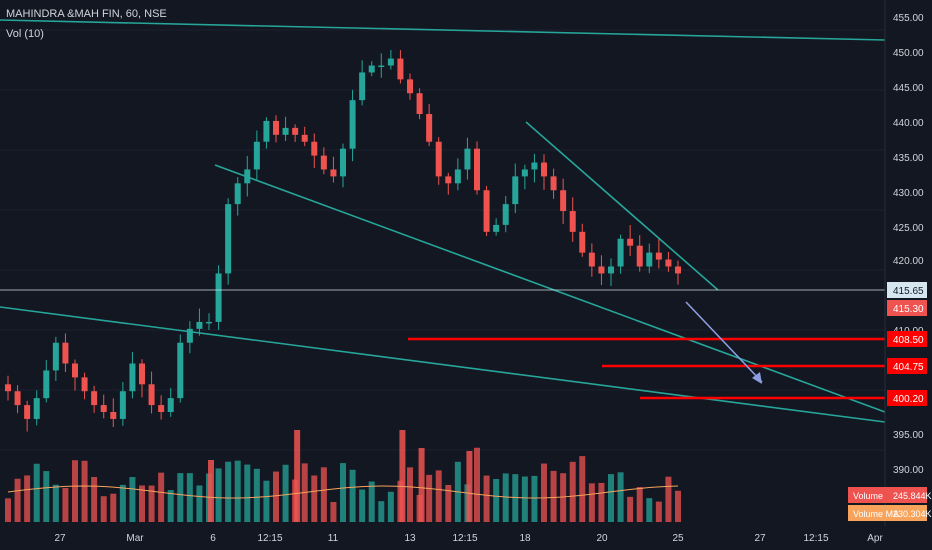  What do you see at coordinates (410, 538) in the screenshot?
I see `time-tick-label: 13` at bounding box center [410, 538].